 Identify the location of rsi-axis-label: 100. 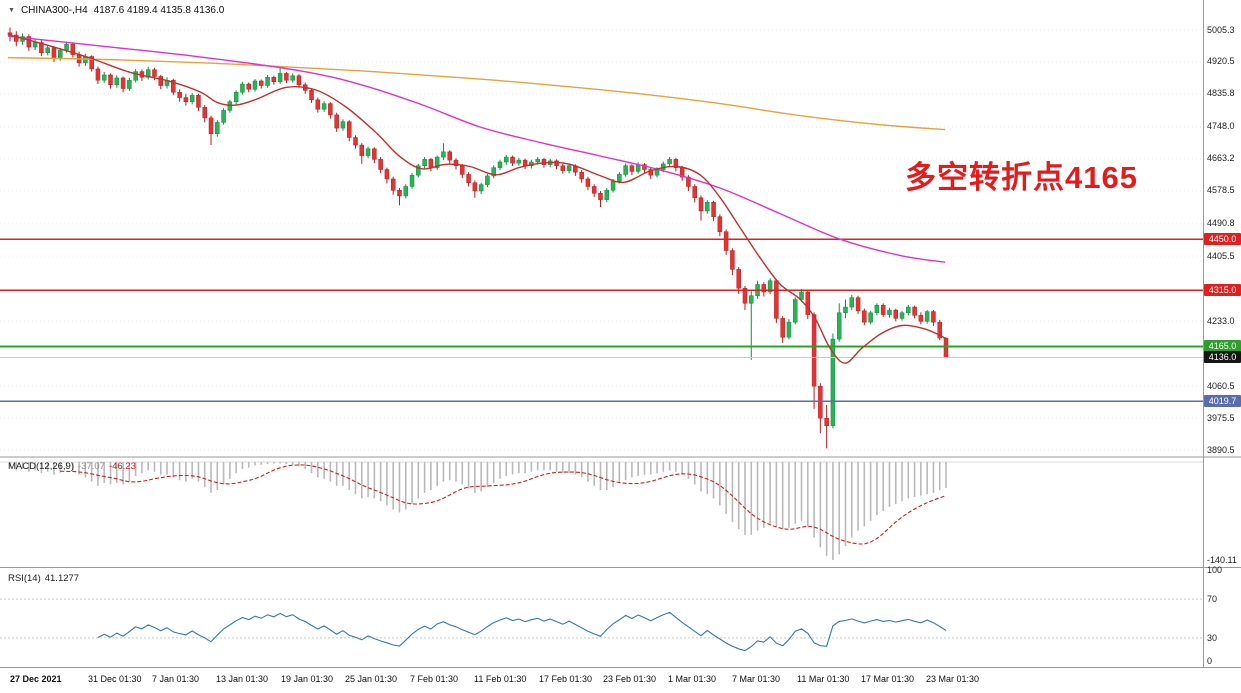
(1215, 570).